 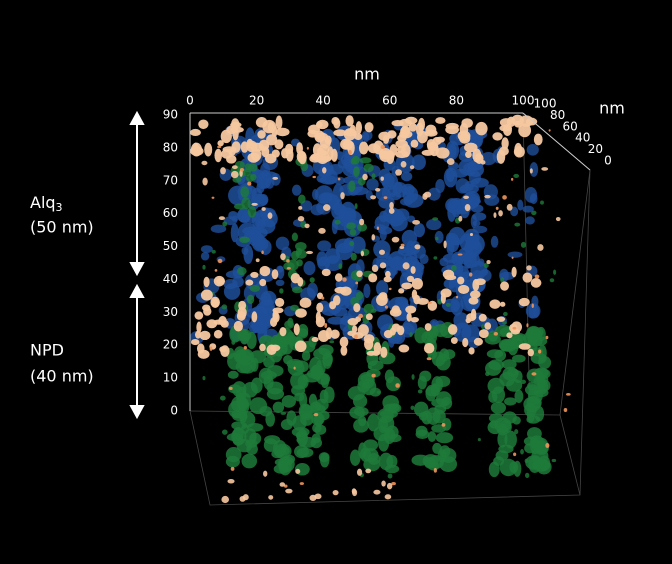 What do you see at coordinates (170, 312) in the screenshot?
I see `z-tick-label: 30` at bounding box center [170, 312].